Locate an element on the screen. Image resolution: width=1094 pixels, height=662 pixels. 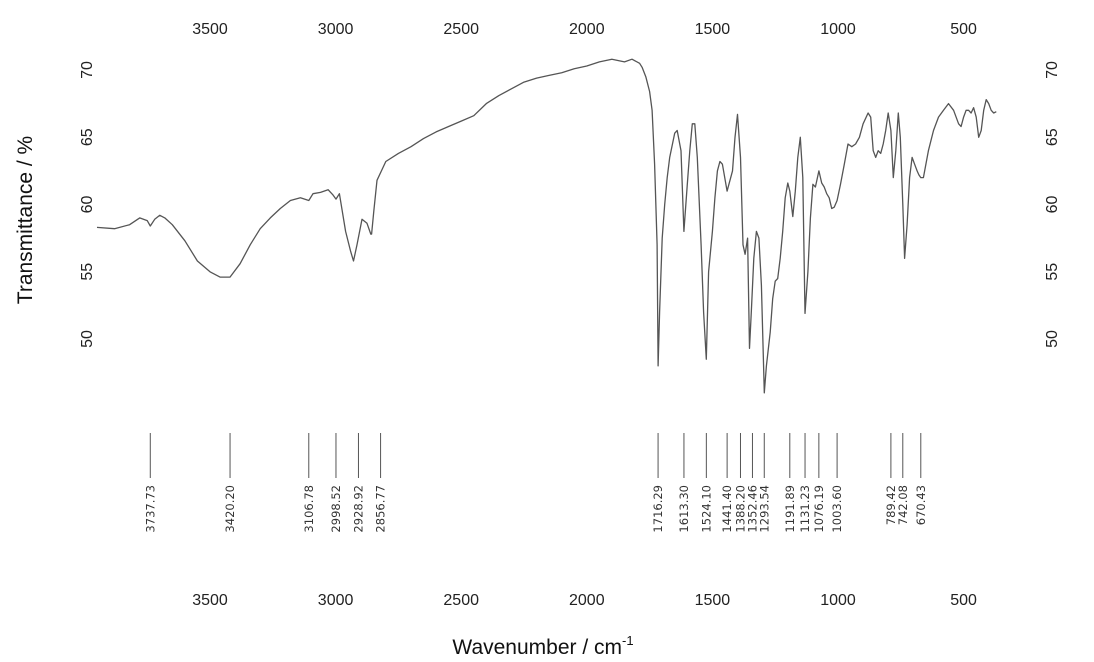
y-tick-left-65: 65 is located at coordinates (87, 137).